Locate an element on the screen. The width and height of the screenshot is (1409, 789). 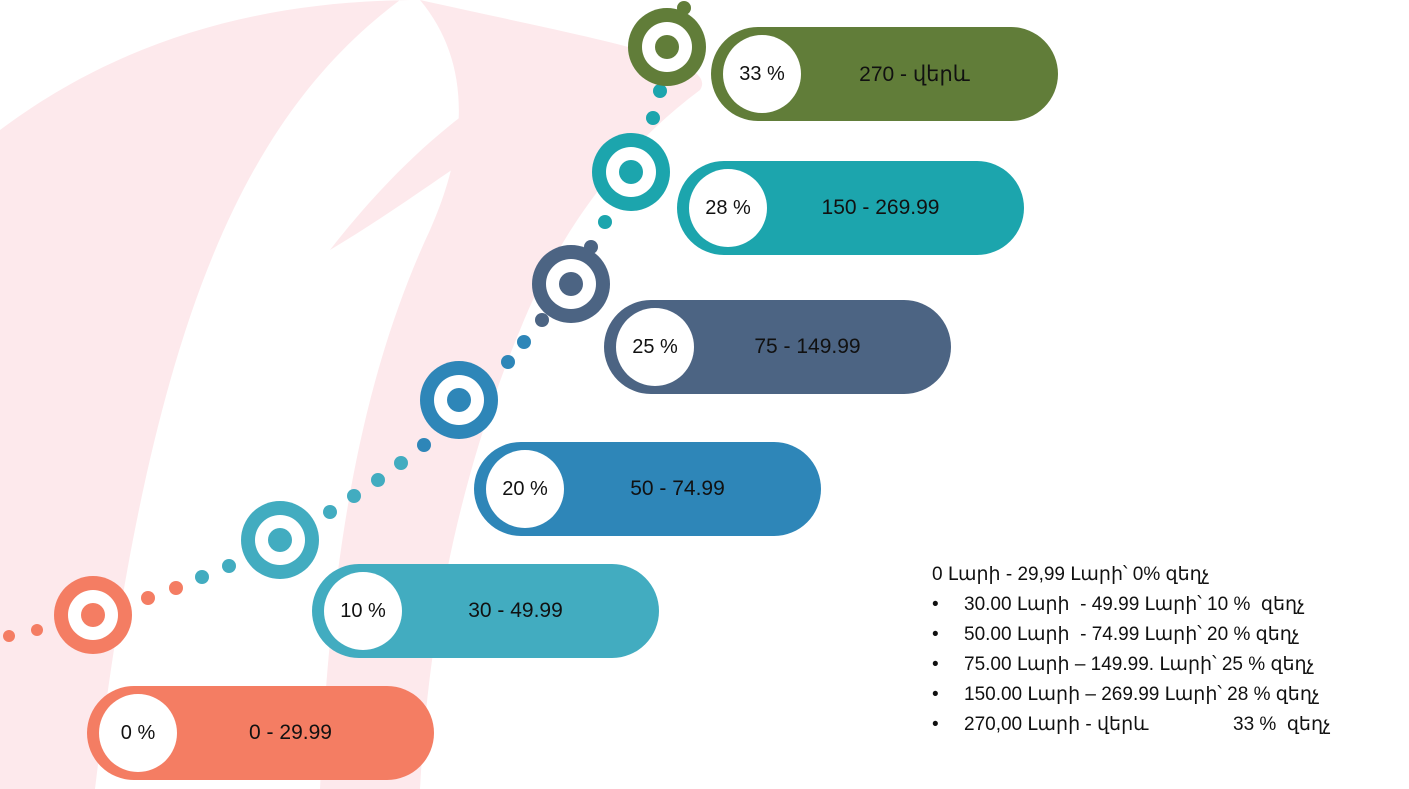
tier-range-label: 150 - 269.99 is located at coordinates (880, 207).